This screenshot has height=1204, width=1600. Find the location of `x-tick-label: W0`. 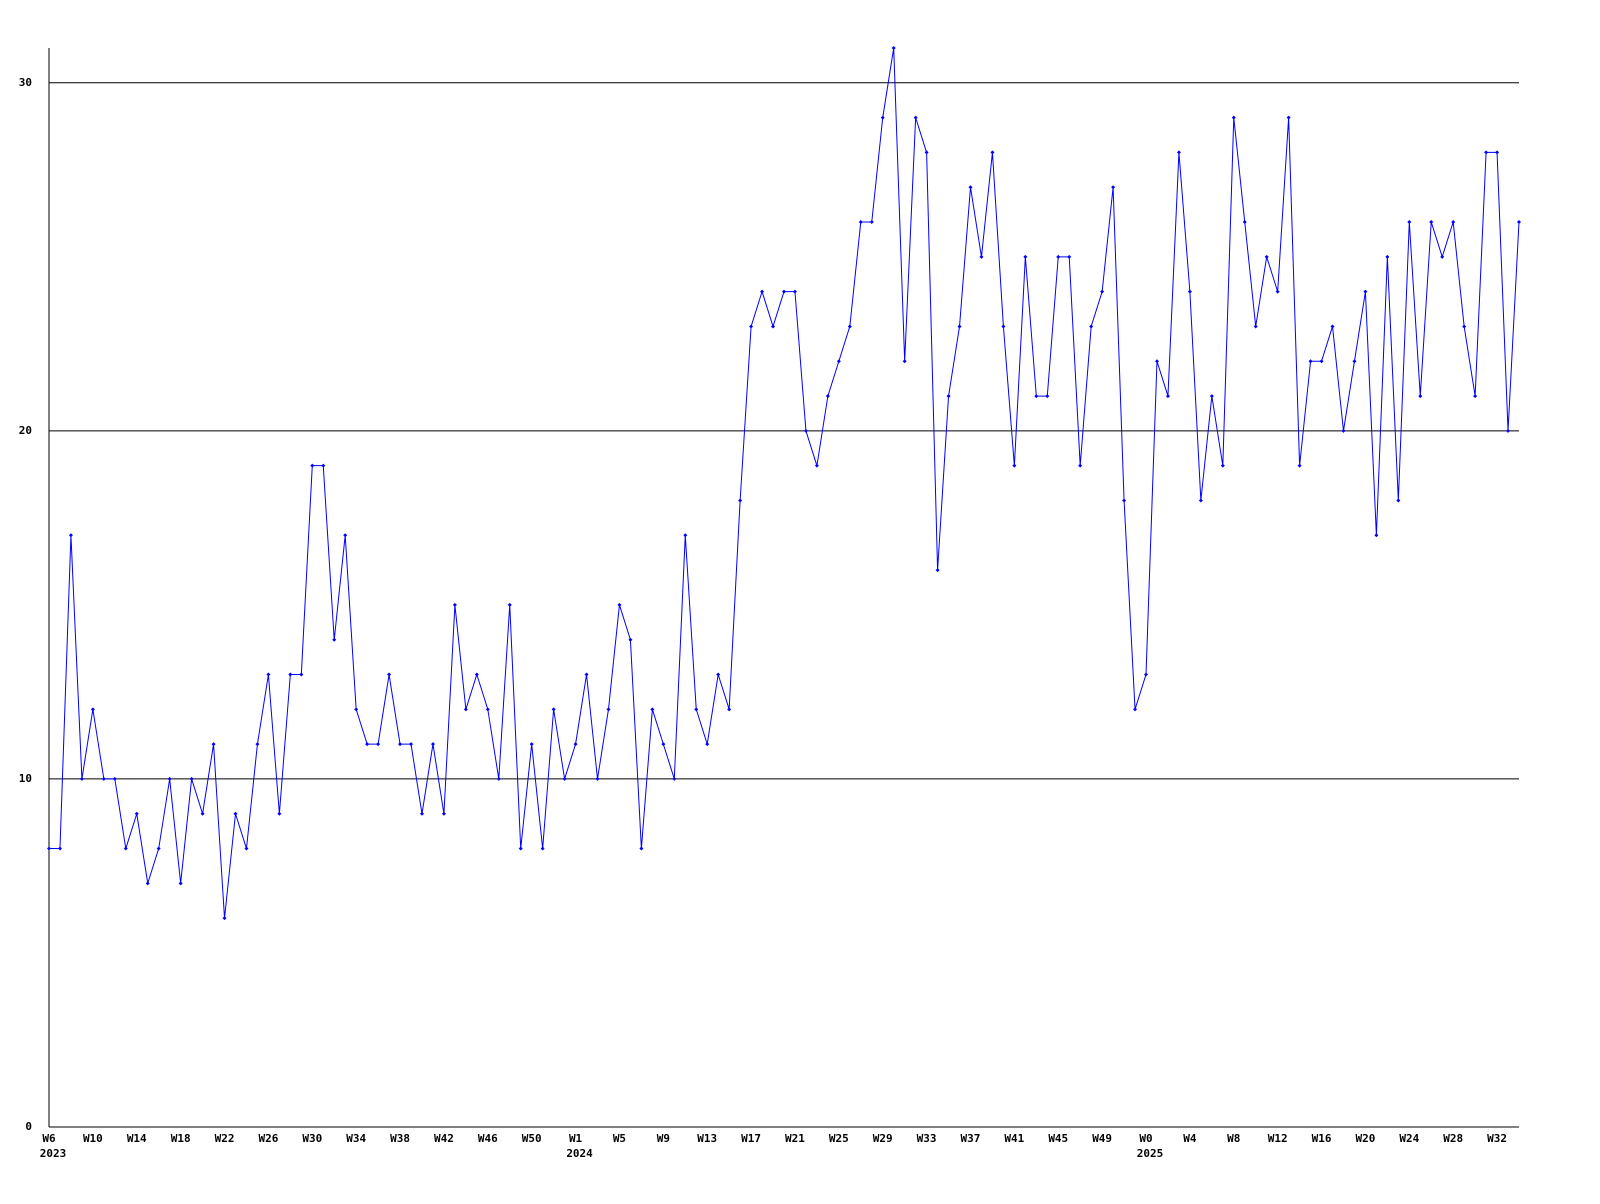

x-tick-label: W0 is located at coordinates (1145, 1138).